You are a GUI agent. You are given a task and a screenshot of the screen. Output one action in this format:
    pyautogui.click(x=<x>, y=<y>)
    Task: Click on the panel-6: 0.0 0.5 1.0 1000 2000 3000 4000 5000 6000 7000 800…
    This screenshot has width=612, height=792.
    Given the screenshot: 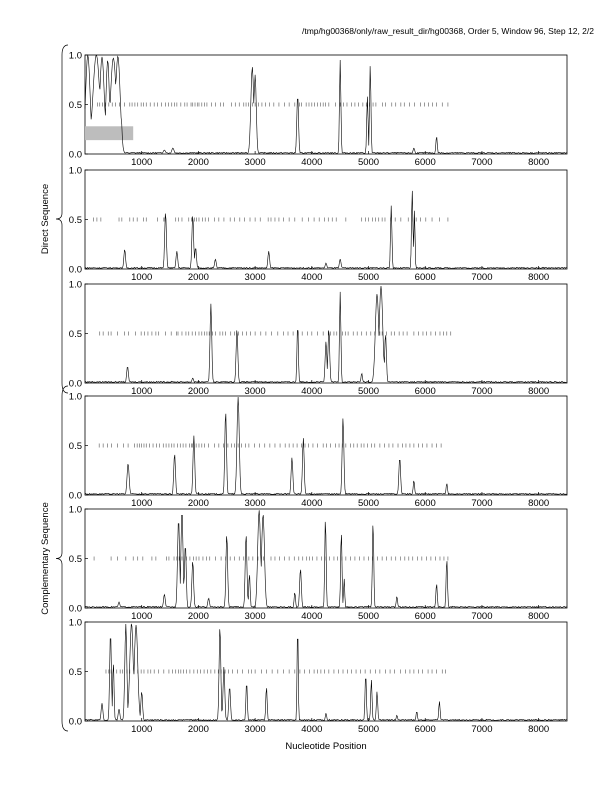 What is the action you would take?
    pyautogui.click(x=318, y=676)
    